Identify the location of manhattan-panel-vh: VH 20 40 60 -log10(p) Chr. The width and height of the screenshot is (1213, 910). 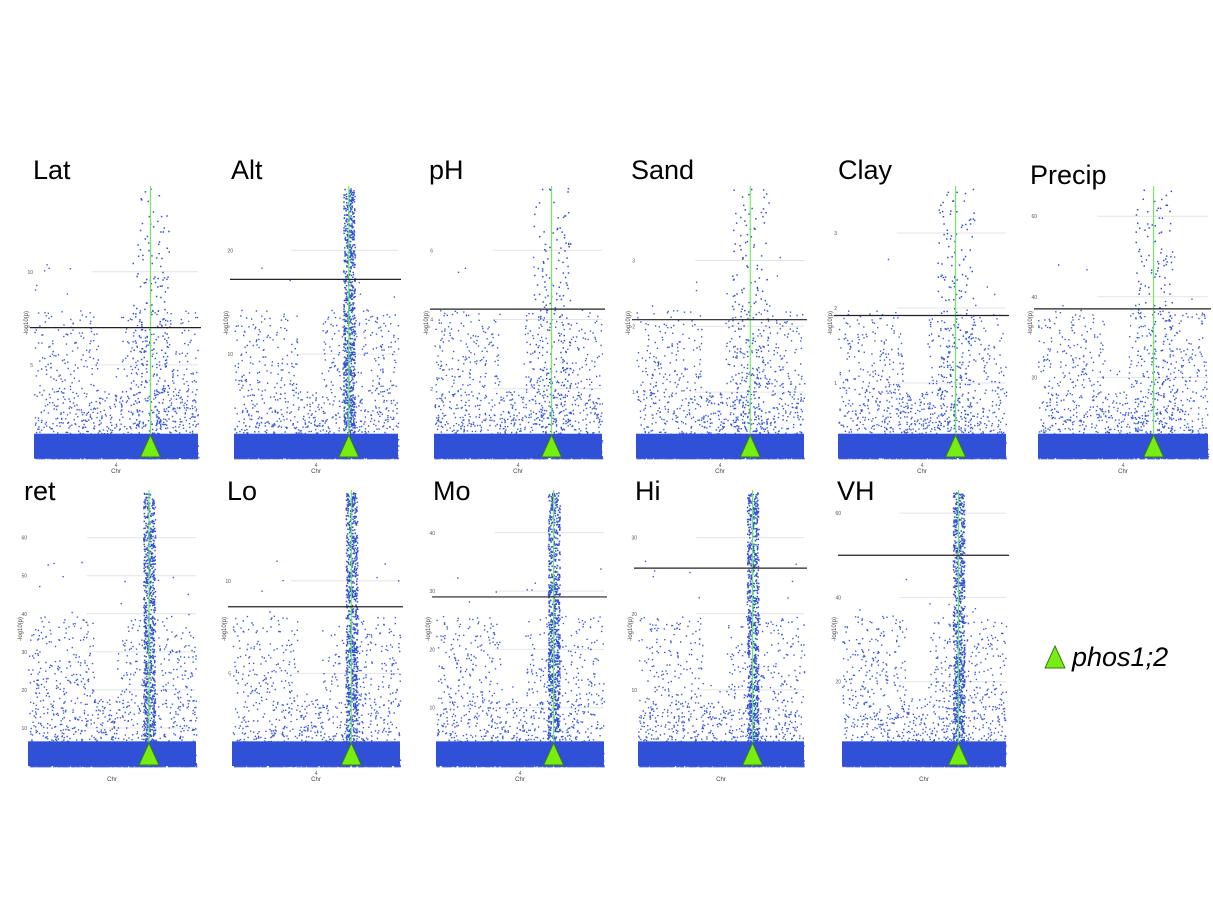
(921, 632).